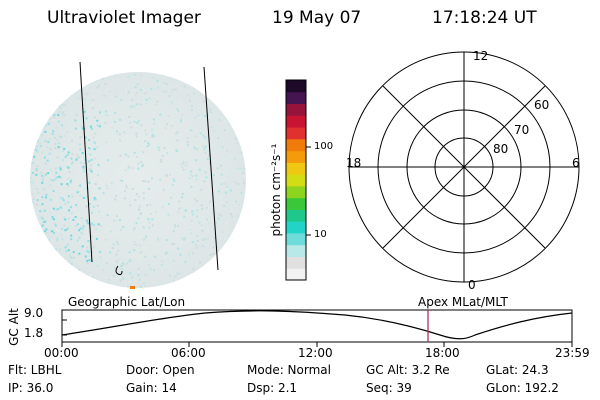 The width and height of the screenshot is (600, 400). Describe the element at coordinates (353, 163) in the screenshot. I see `polar-label-18: 18` at that location.